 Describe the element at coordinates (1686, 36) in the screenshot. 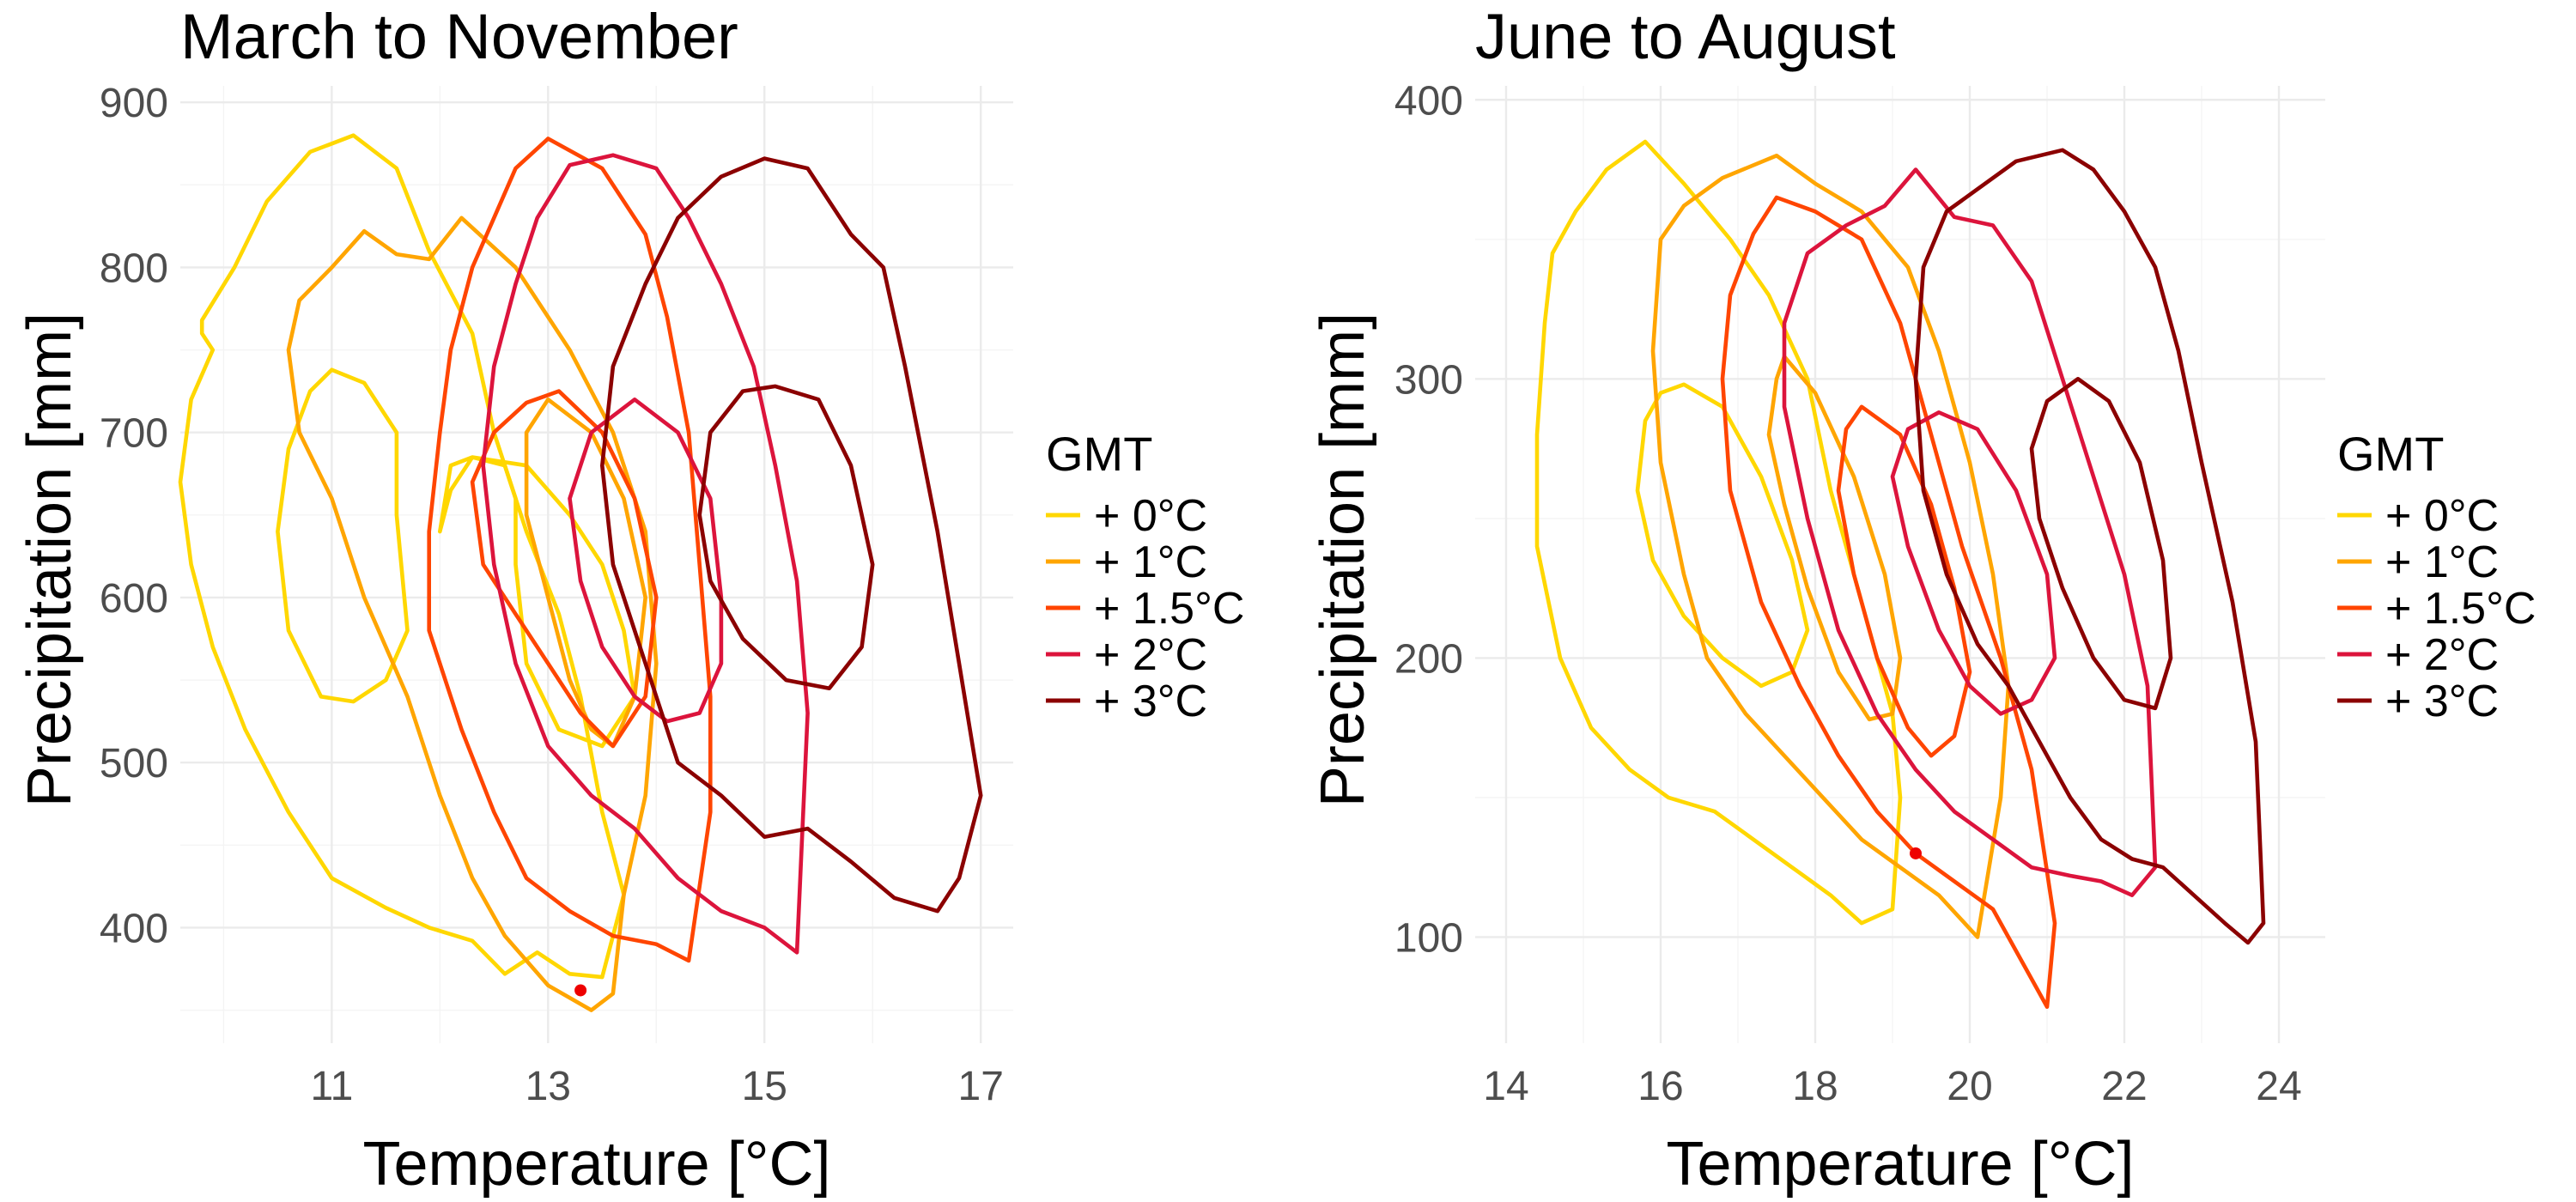

I see `panel-title: June to August` at that location.